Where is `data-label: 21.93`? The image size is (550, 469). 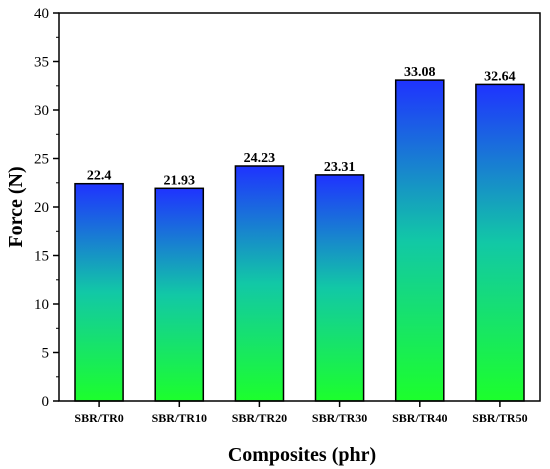
data-label: 21.93 is located at coordinates (180, 180).